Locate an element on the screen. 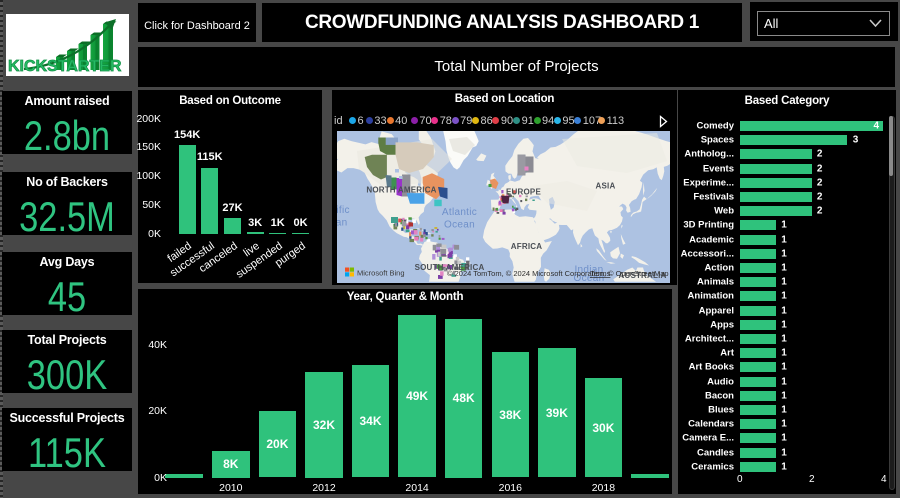  svg-text: Atlantic is located at coordinates (458, 212).